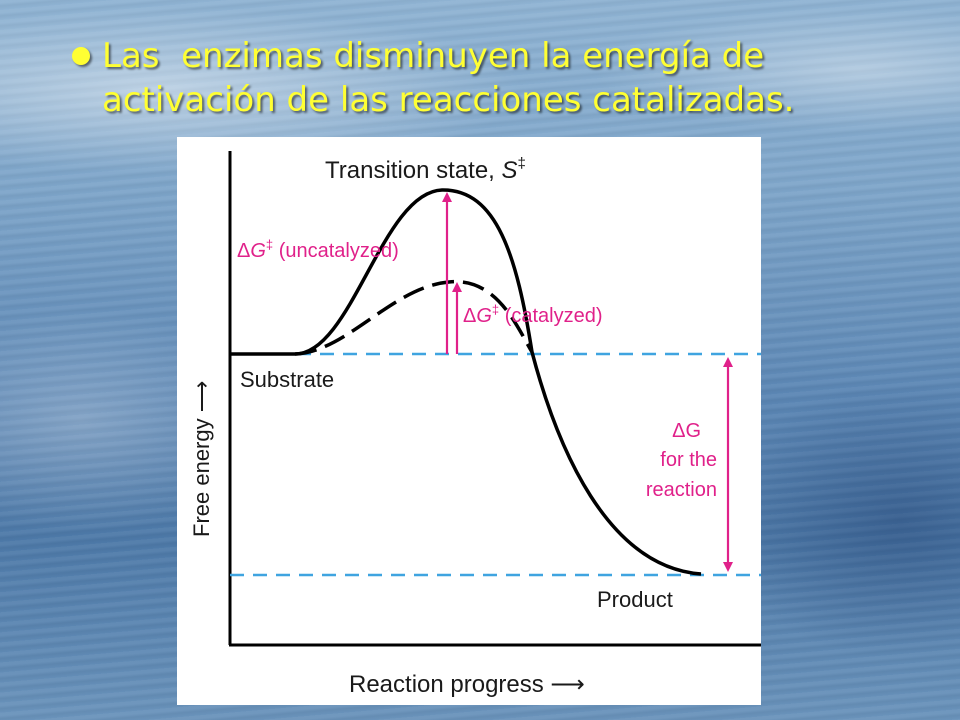 Image resolution: width=960 pixels, height=720 pixels. I want to click on substrate-label: Substrate, so click(287, 379).